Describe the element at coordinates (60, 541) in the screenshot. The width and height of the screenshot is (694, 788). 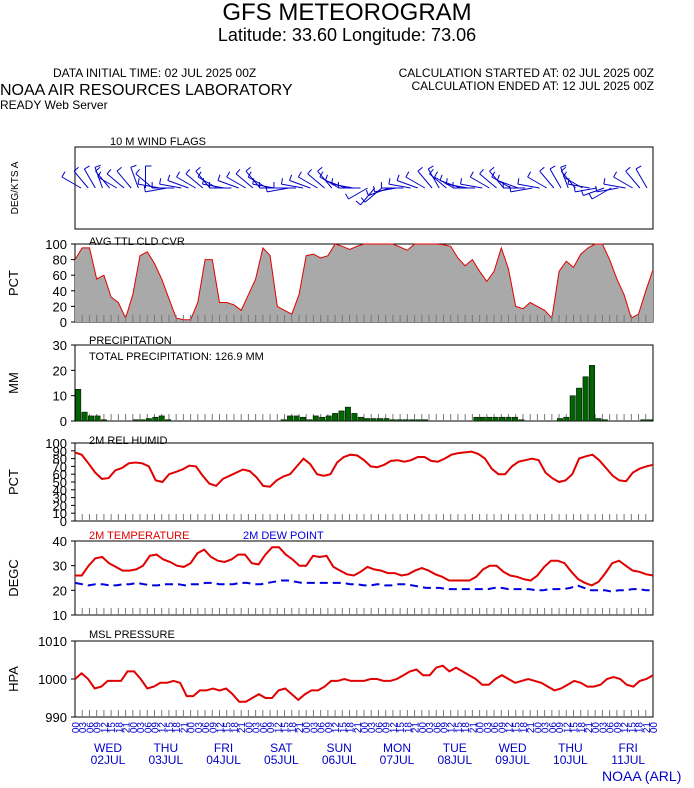
I see `ytick-label-temp: 40` at that location.